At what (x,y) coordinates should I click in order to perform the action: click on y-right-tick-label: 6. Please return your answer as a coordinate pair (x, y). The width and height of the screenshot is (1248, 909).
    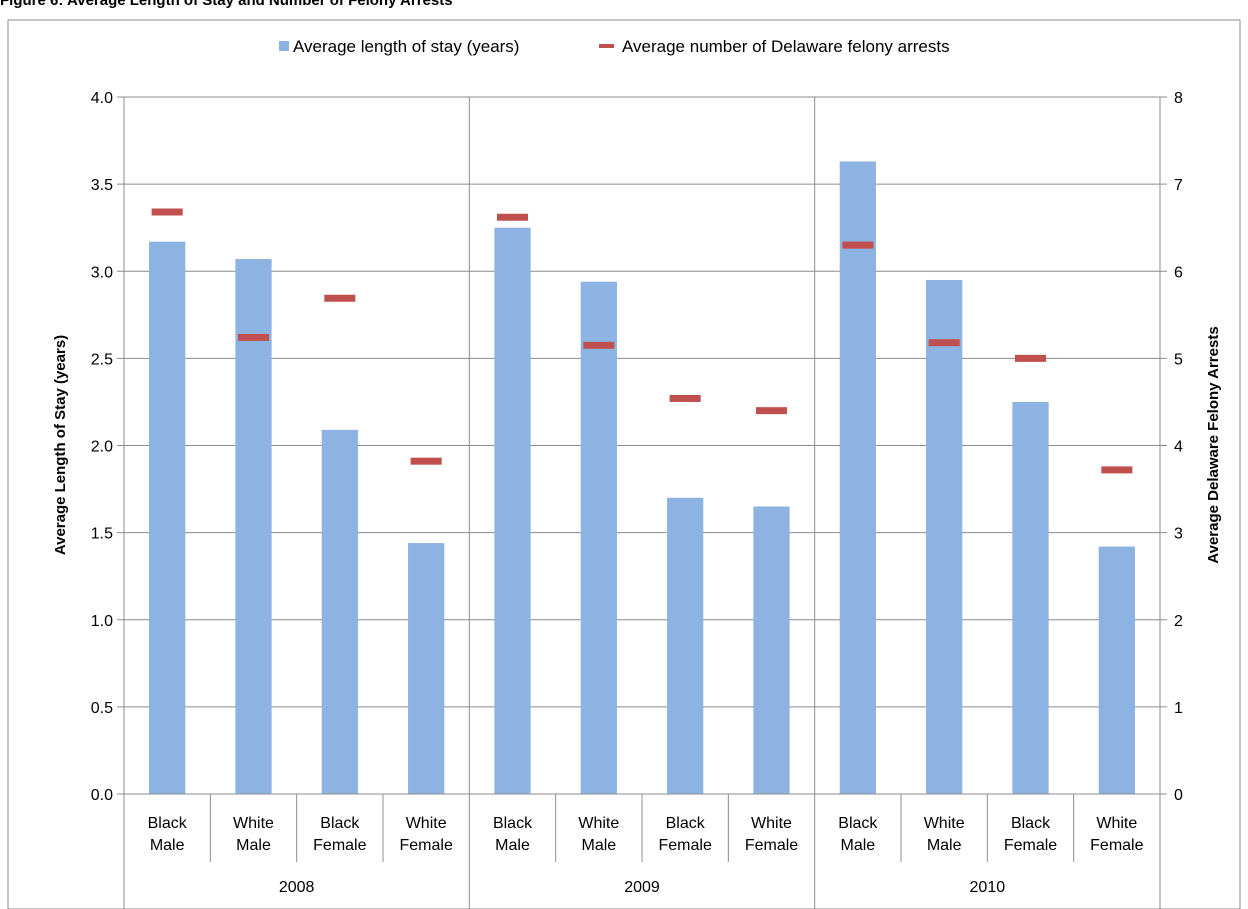
    Looking at the image, I should click on (1178, 272).